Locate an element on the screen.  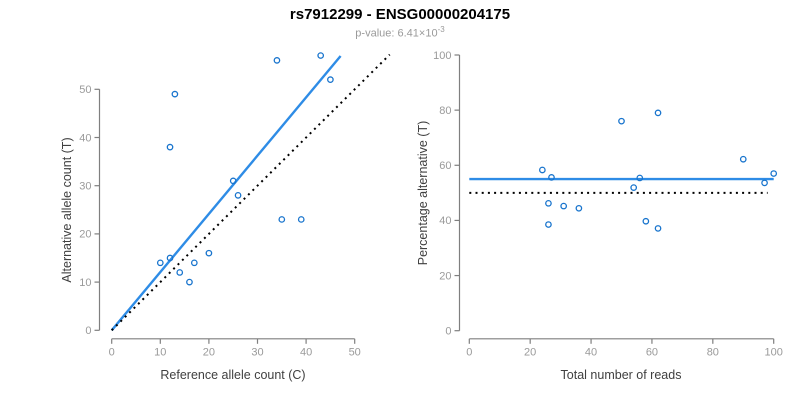
y-tick-label: 80 is located at coordinates (445, 111).